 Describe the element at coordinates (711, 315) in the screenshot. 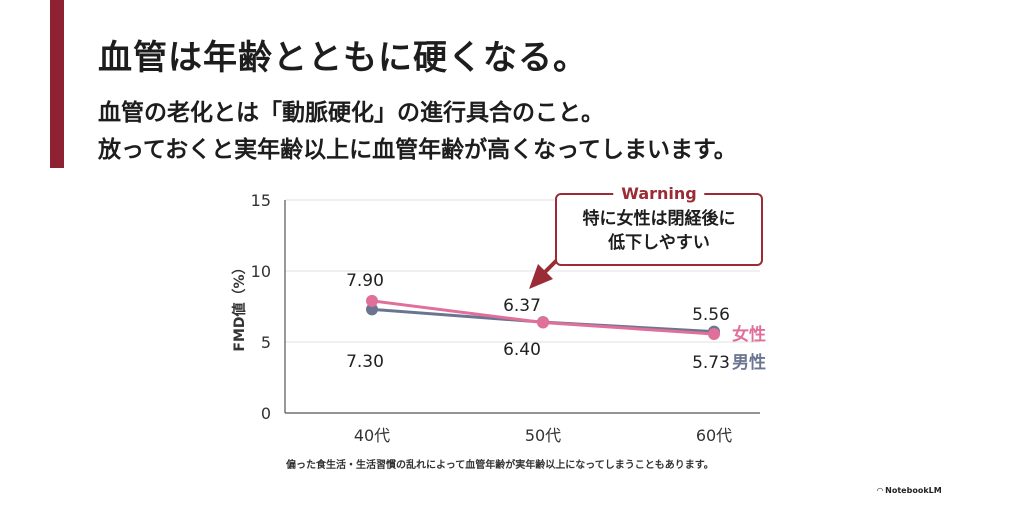

I see `data-label-female: 5.56` at that location.